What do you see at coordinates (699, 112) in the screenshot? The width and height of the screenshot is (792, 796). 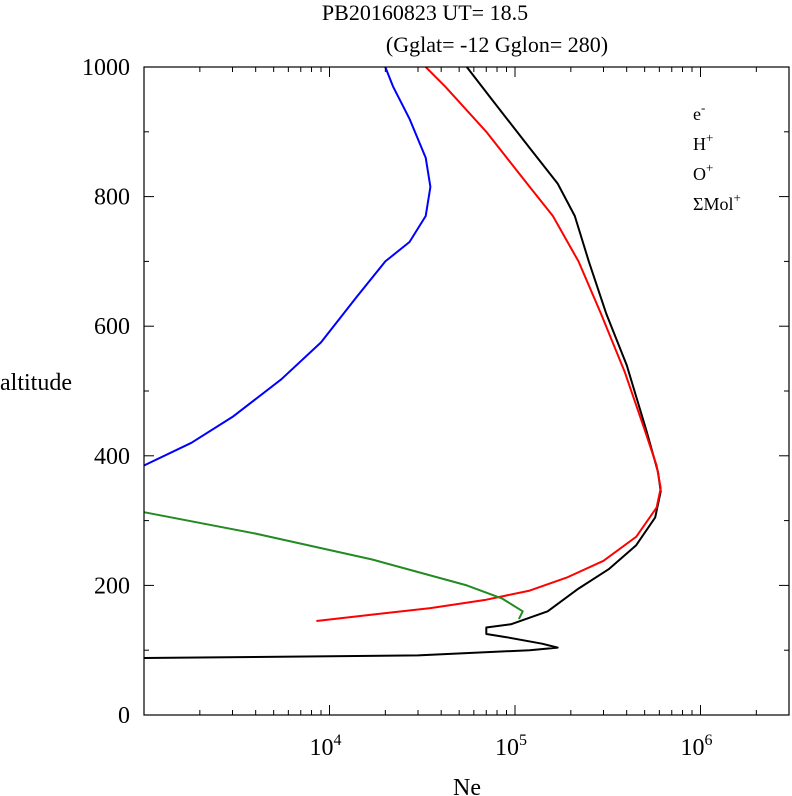 I see `legend-entry: e-` at bounding box center [699, 112].